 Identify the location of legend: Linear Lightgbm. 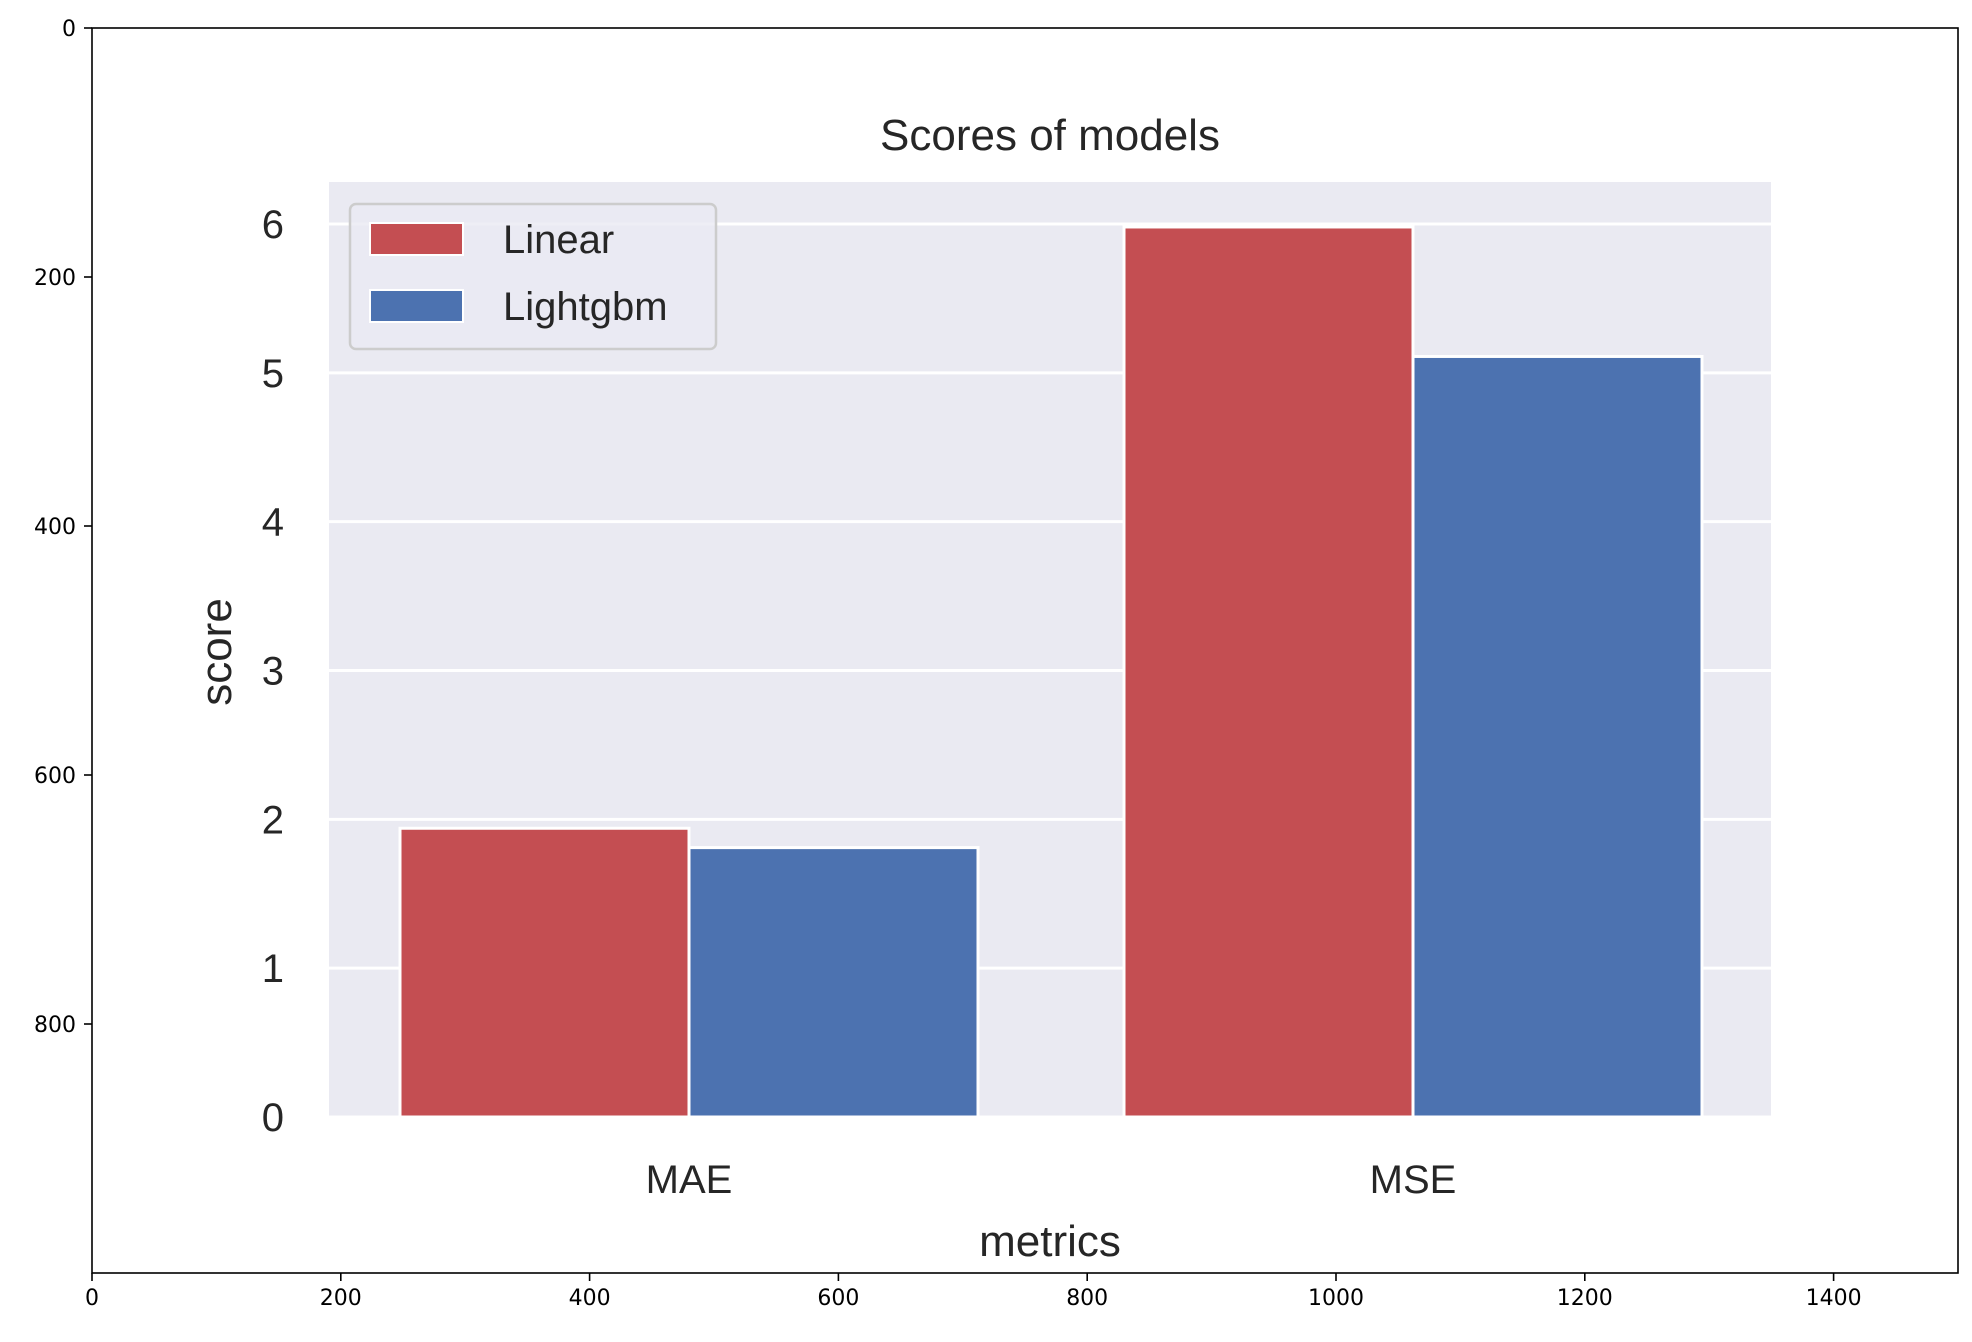
(533, 276).